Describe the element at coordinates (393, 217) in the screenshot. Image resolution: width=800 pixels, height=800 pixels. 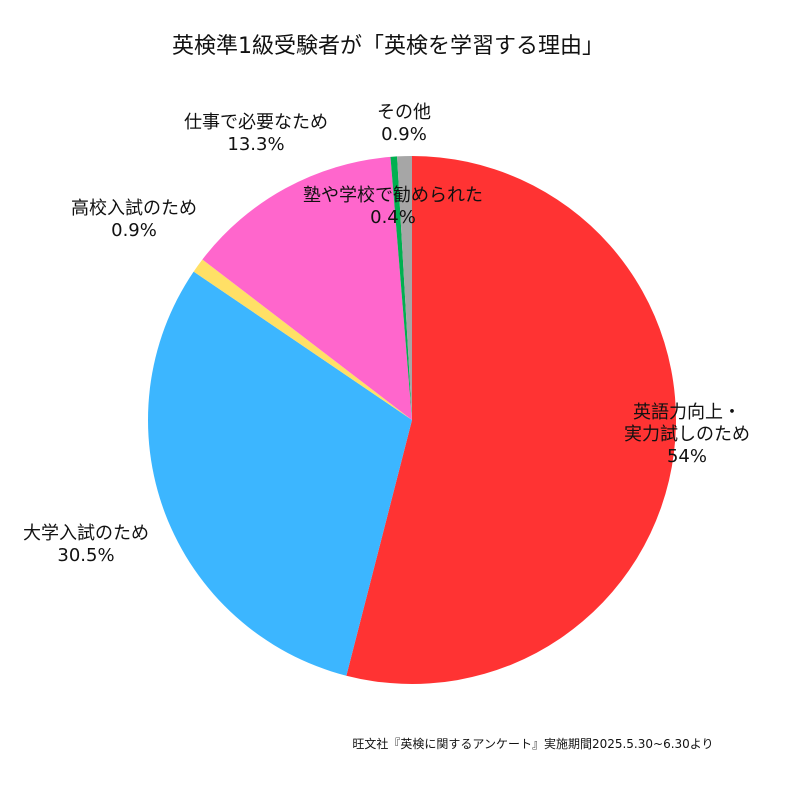
I see `slice-value-label: 0.4%` at that location.